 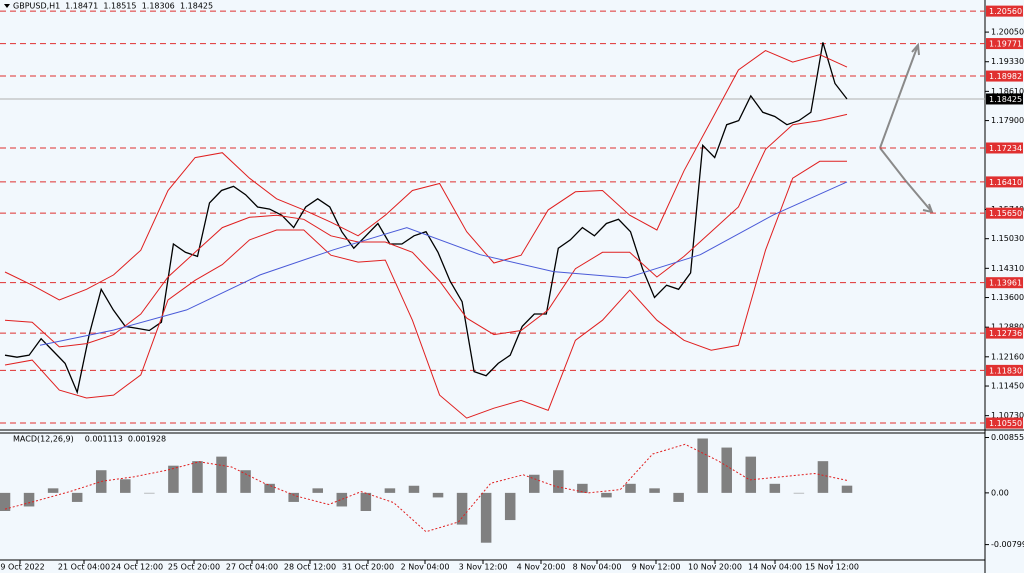 I want to click on level-label: 1.11830, so click(x=1005, y=370).